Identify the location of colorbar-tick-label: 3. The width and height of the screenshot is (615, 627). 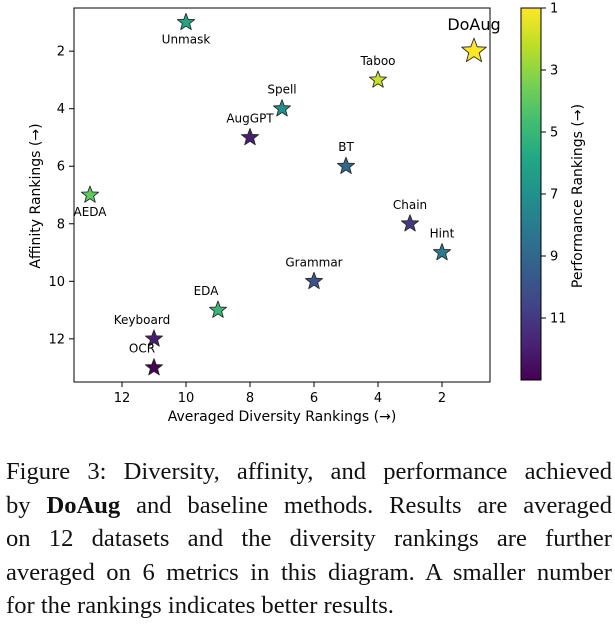
(554, 71).